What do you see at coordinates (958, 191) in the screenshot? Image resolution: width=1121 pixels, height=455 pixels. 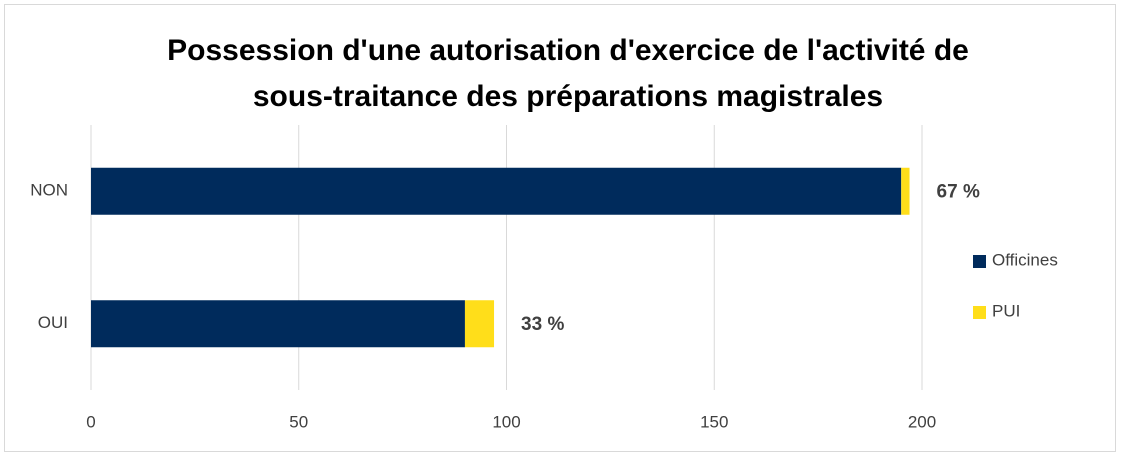 I see `total-label: 67 %` at bounding box center [958, 191].